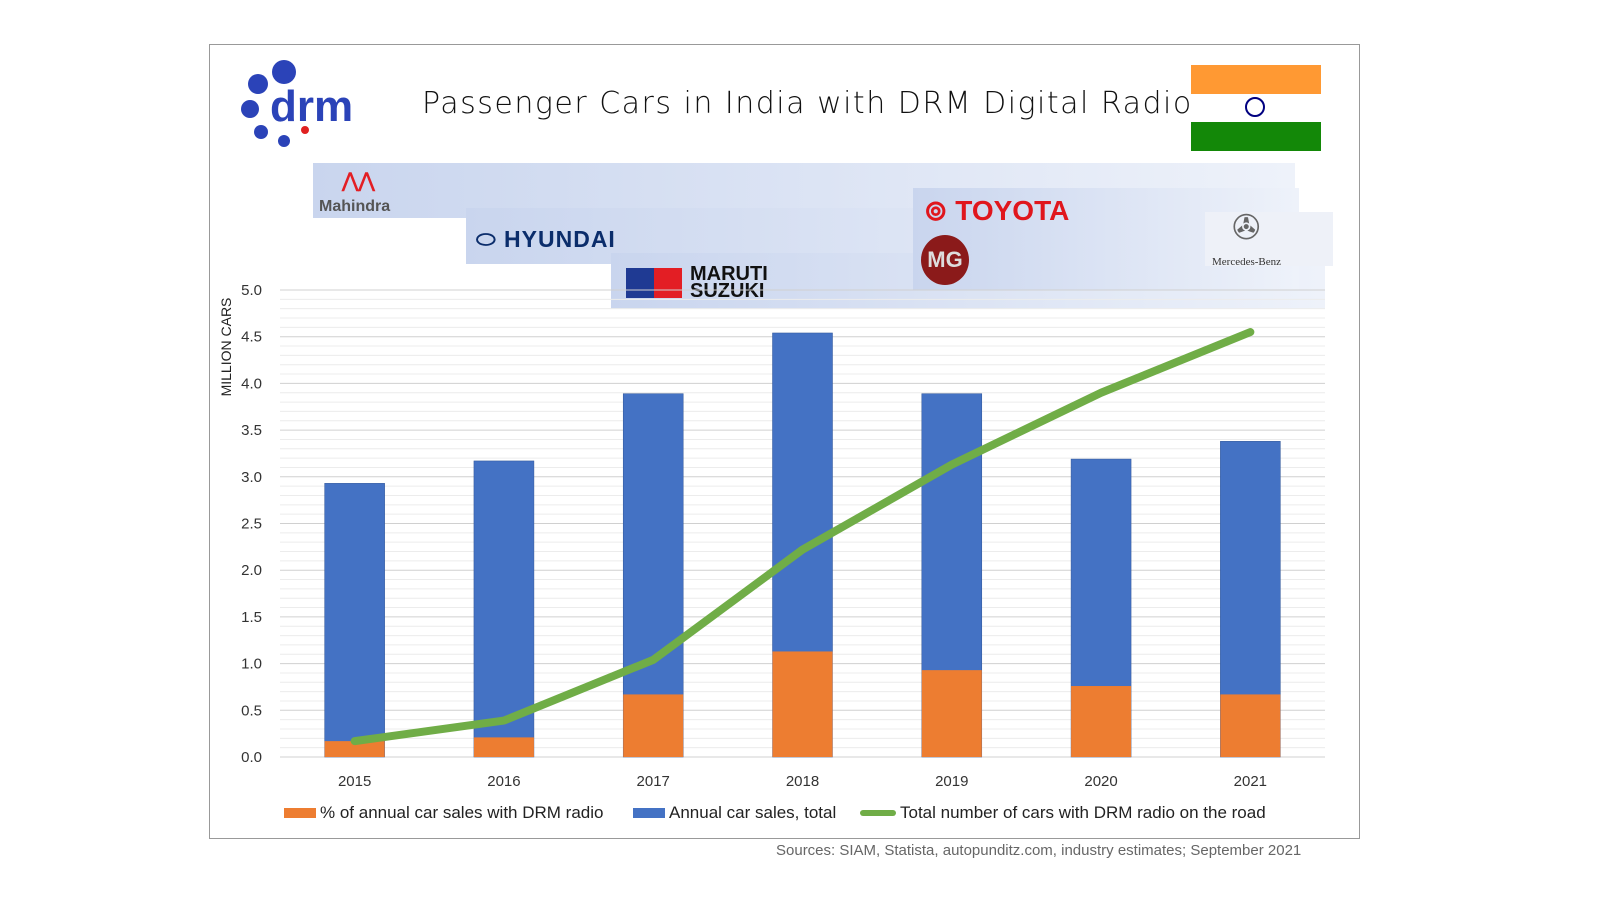  Describe the element at coordinates (951, 781) in the screenshot. I see `x-tick-label: 2019` at that location.